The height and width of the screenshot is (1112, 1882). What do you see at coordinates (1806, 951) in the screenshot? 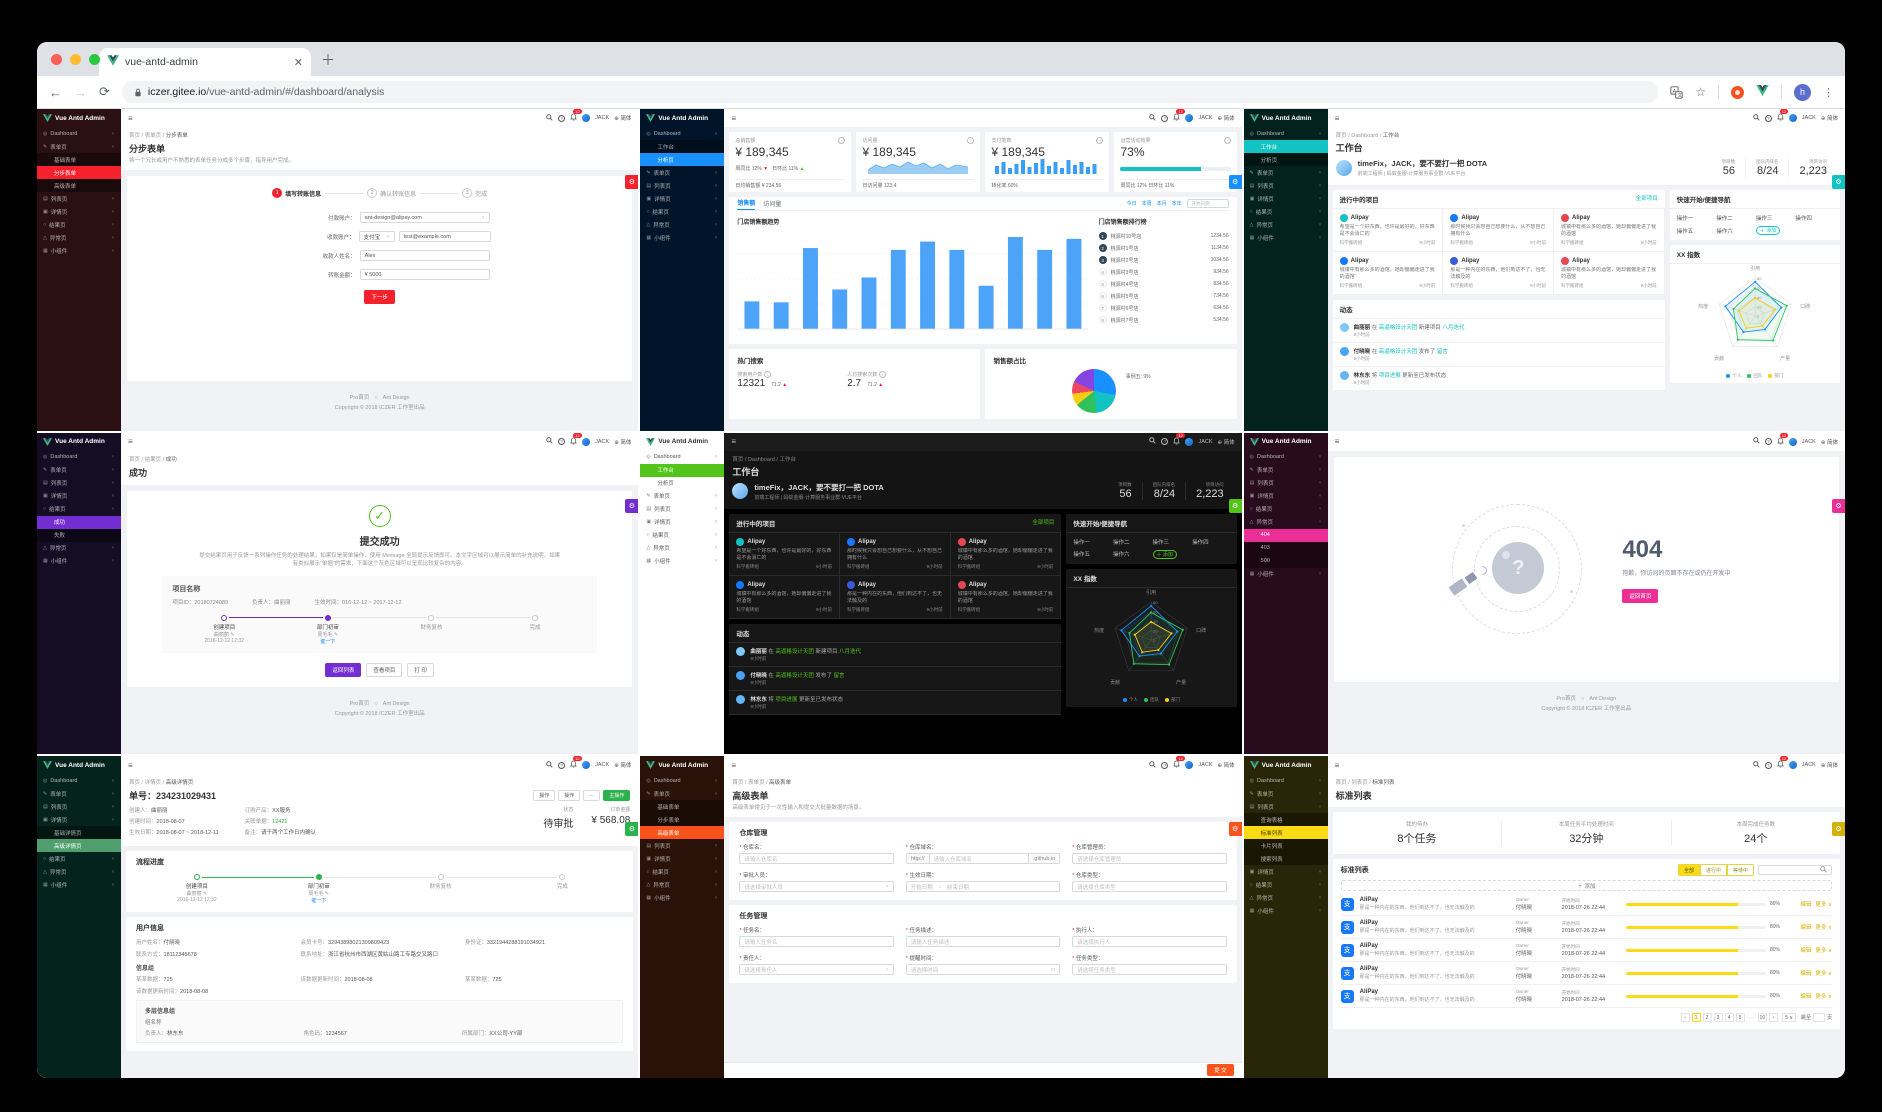
I see `action-编辑: 编辑` at bounding box center [1806, 951].